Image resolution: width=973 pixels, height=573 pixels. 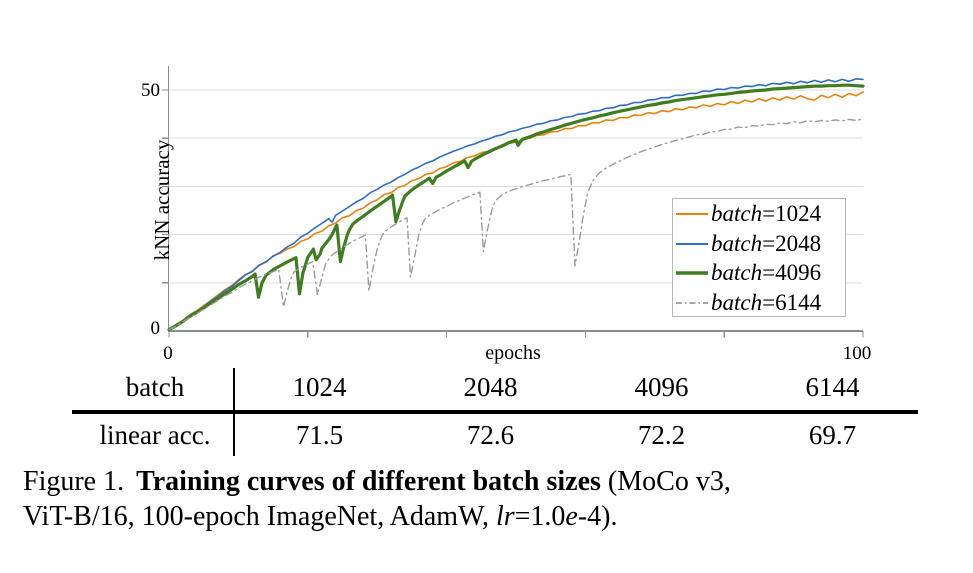 What do you see at coordinates (162, 200) in the screenshot?
I see `y-axis-label: kNN accuracy` at bounding box center [162, 200].